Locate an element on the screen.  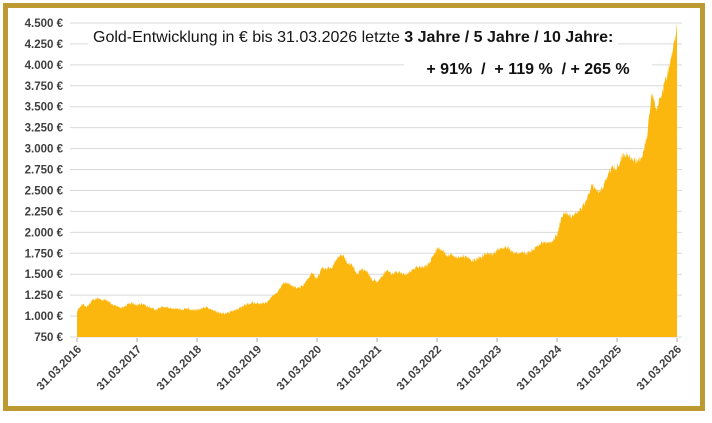
y-axis-label: 2.250 € is located at coordinates (44, 212).